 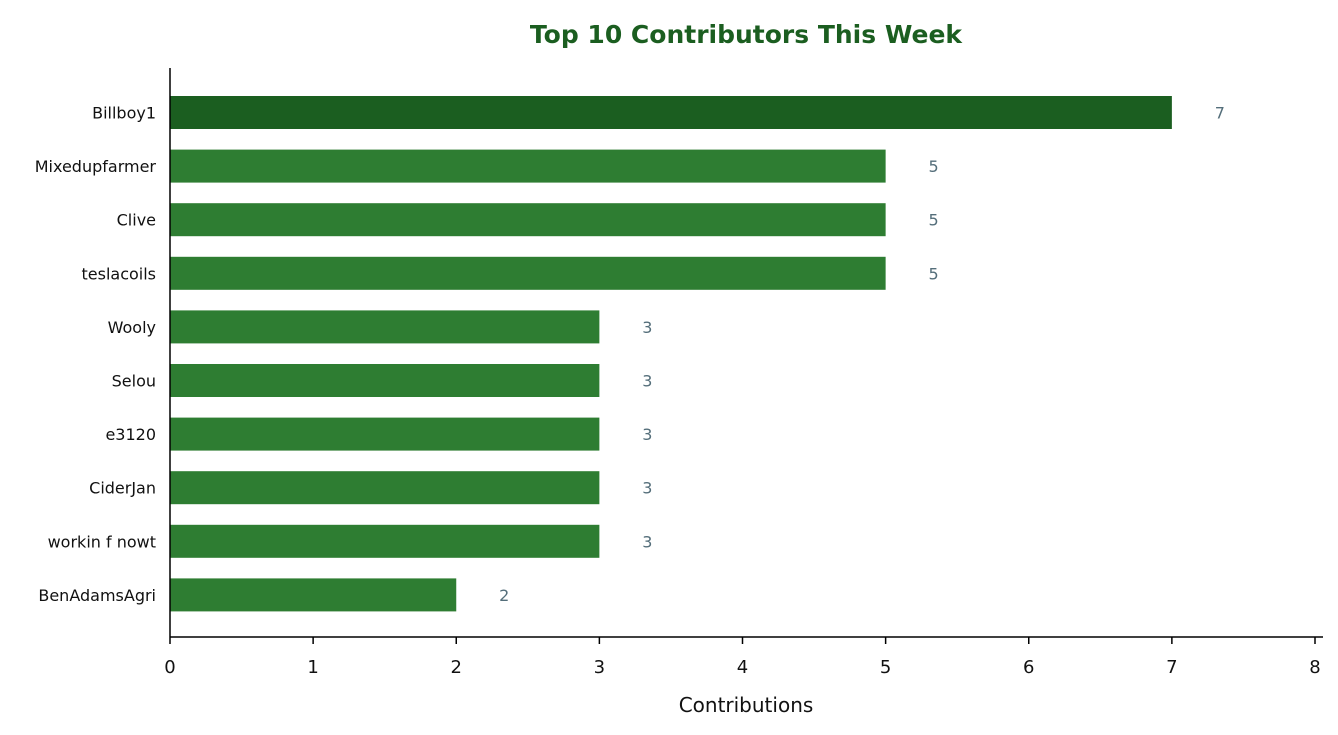 I want to click on data-label-6: 3, so click(x=647, y=434).